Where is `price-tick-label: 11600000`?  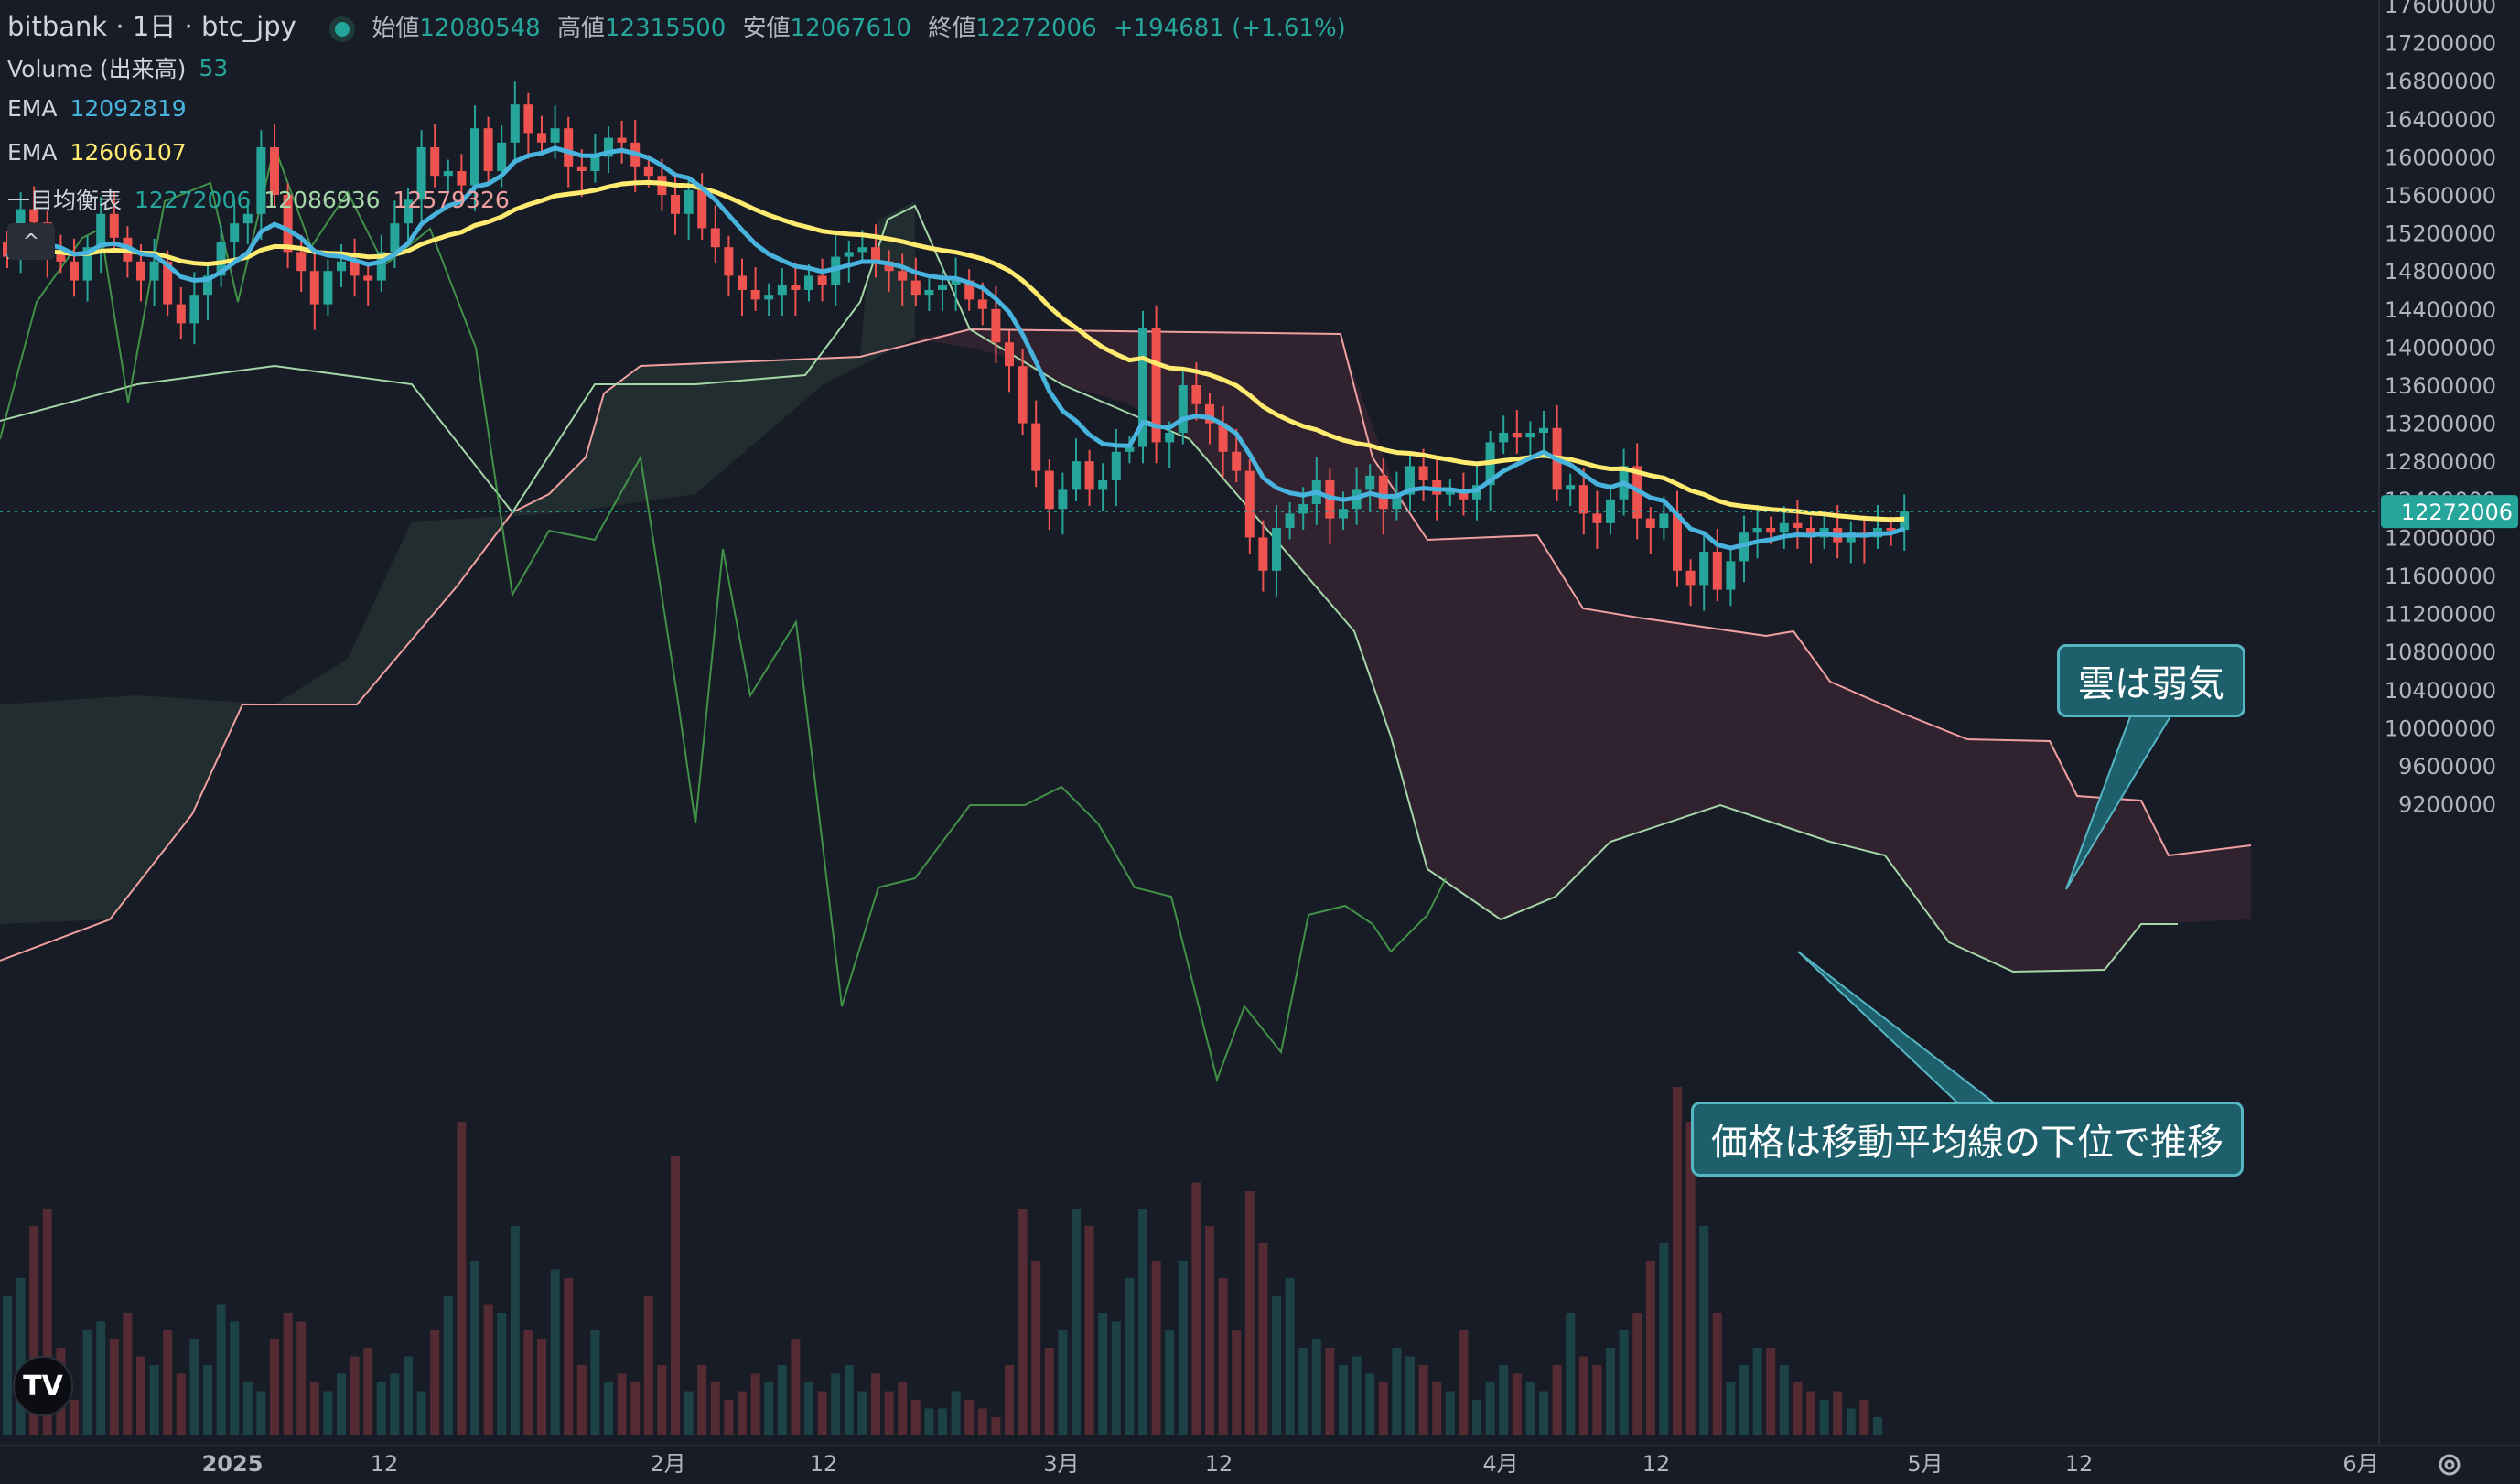
price-tick-label: 11600000 is located at coordinates (2440, 576).